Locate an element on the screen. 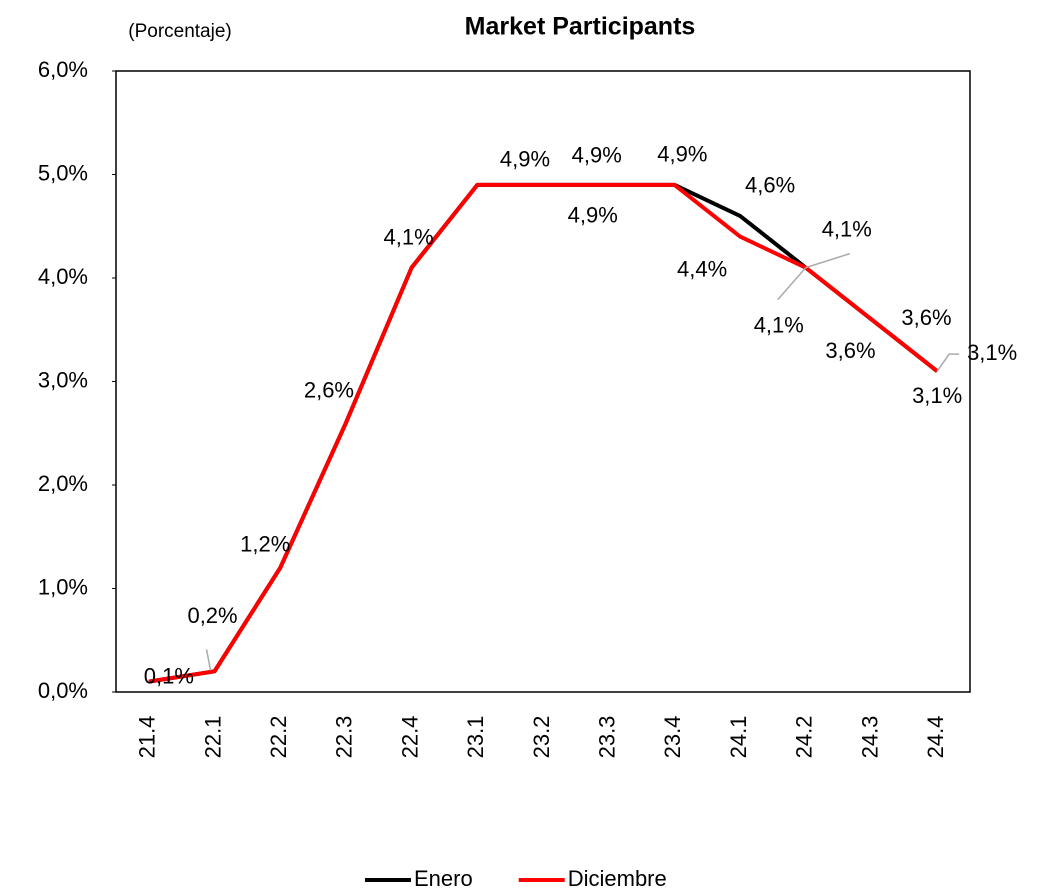 The width and height of the screenshot is (1059, 893). y-tick-label: 2,0% is located at coordinates (63, 483).